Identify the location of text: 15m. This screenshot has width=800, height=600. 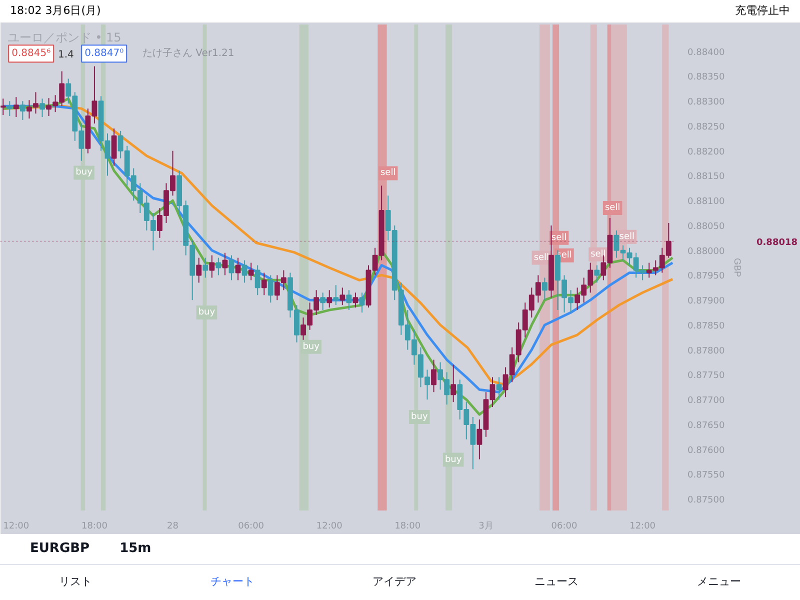
(136, 549).